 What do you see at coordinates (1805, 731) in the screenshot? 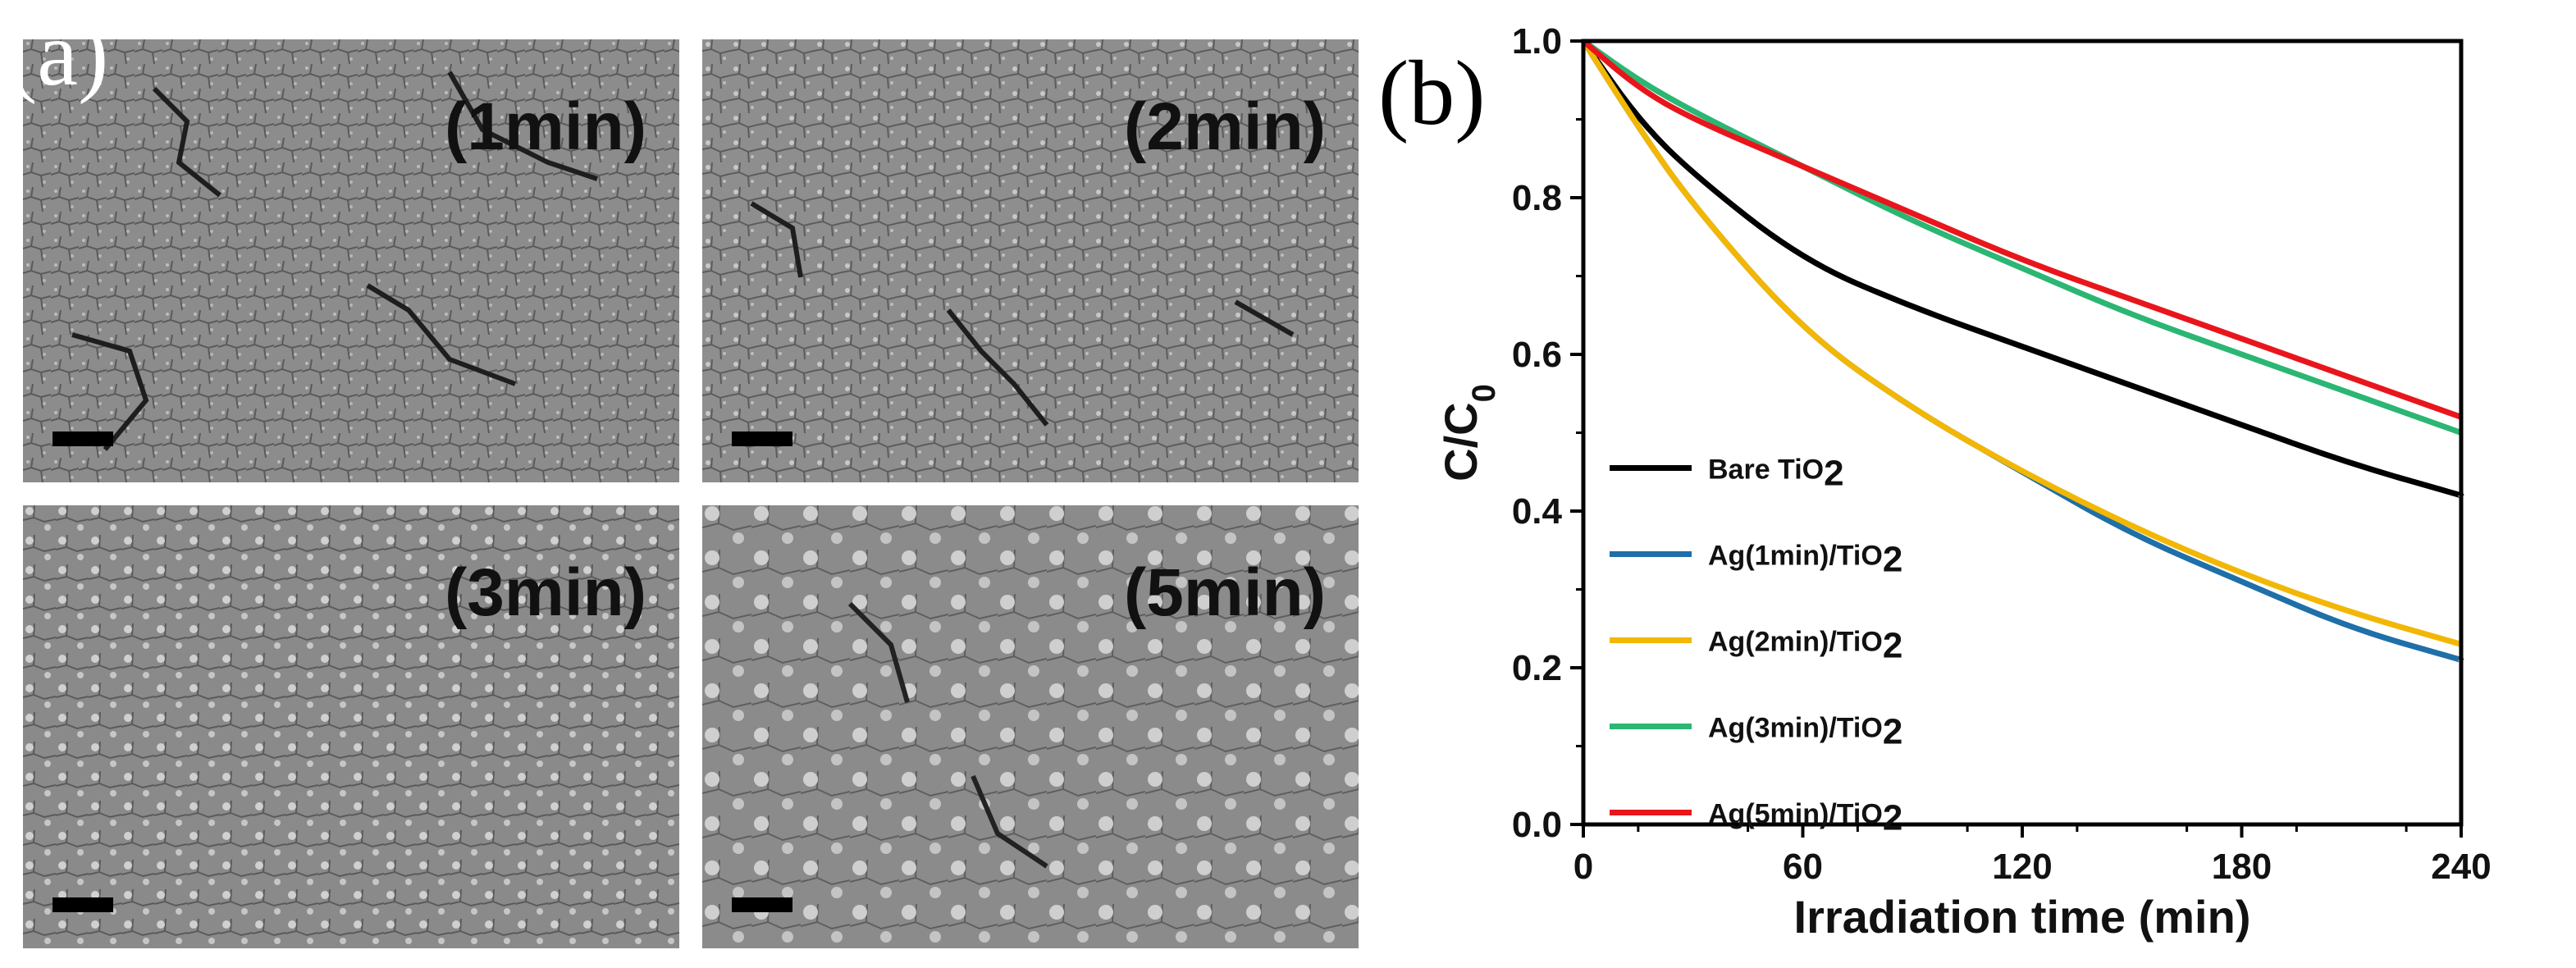
I see `legend-label-4: Ag(3min)/TiO2` at bounding box center [1805, 731].